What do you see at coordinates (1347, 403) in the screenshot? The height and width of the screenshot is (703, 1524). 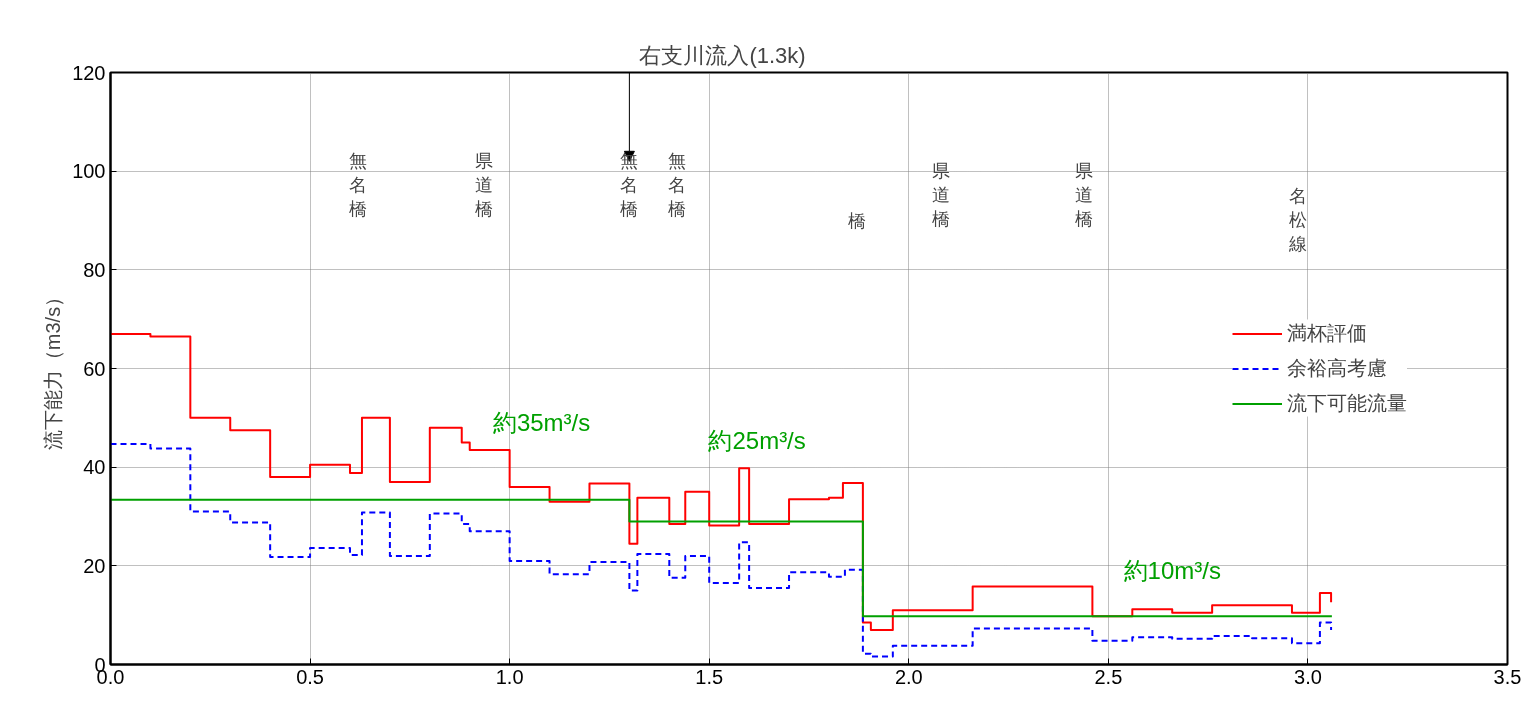 I see `legend-label: 流下可能流量` at bounding box center [1347, 403].